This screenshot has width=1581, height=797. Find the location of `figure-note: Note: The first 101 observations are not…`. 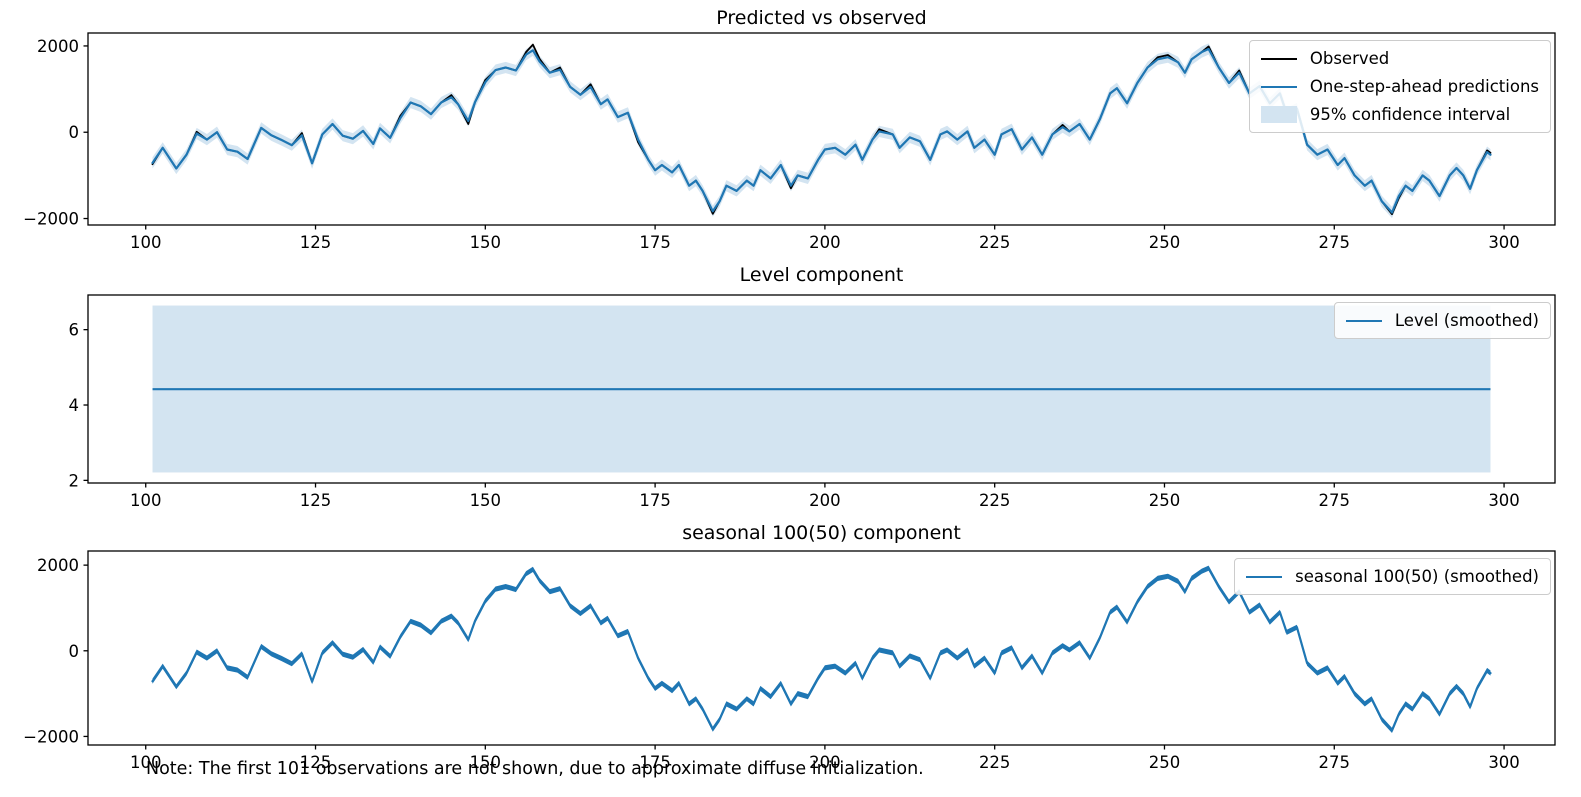

figure-note: Note: The first 101 observations are not… is located at coordinates (535, 769).